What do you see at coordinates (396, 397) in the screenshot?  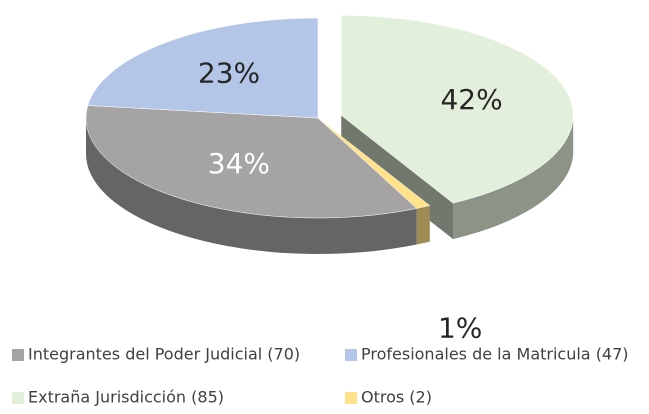 I see `legend-label: Otros (2)` at bounding box center [396, 397].